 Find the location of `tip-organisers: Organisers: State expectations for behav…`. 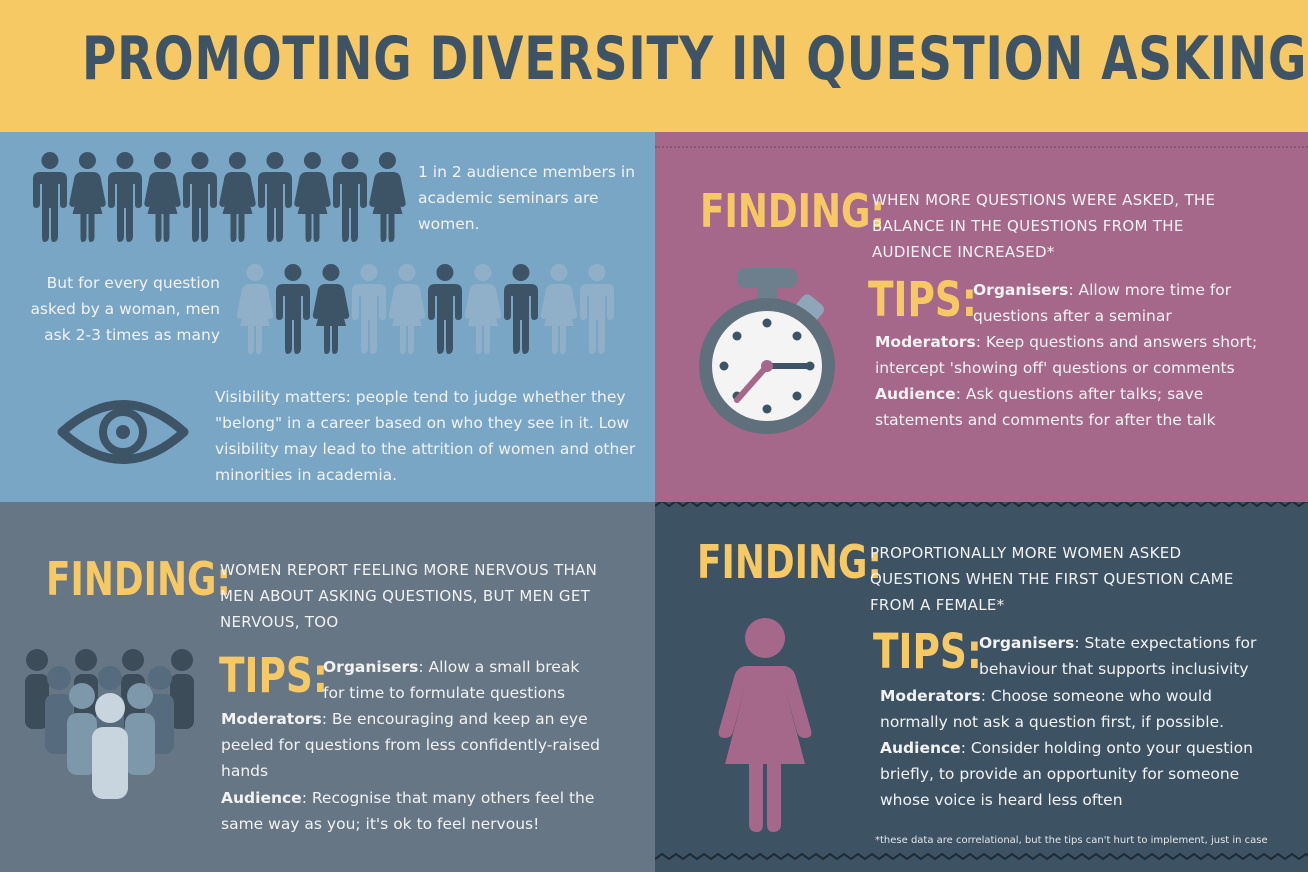

tip-organisers: Organisers: State expectations for behav… is located at coordinates (1118, 656).